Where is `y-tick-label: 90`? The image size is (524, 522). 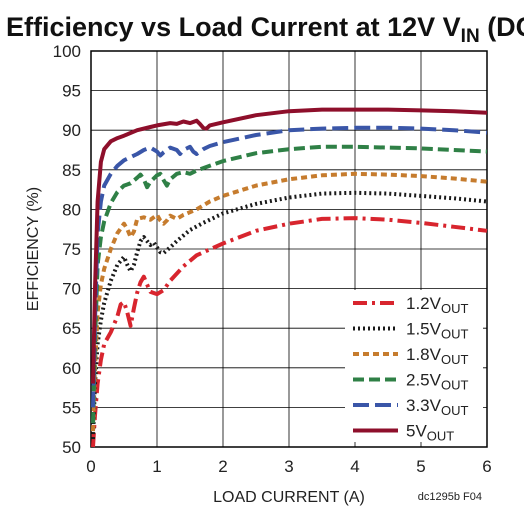
y-tick-label: 90 is located at coordinates (71, 130).